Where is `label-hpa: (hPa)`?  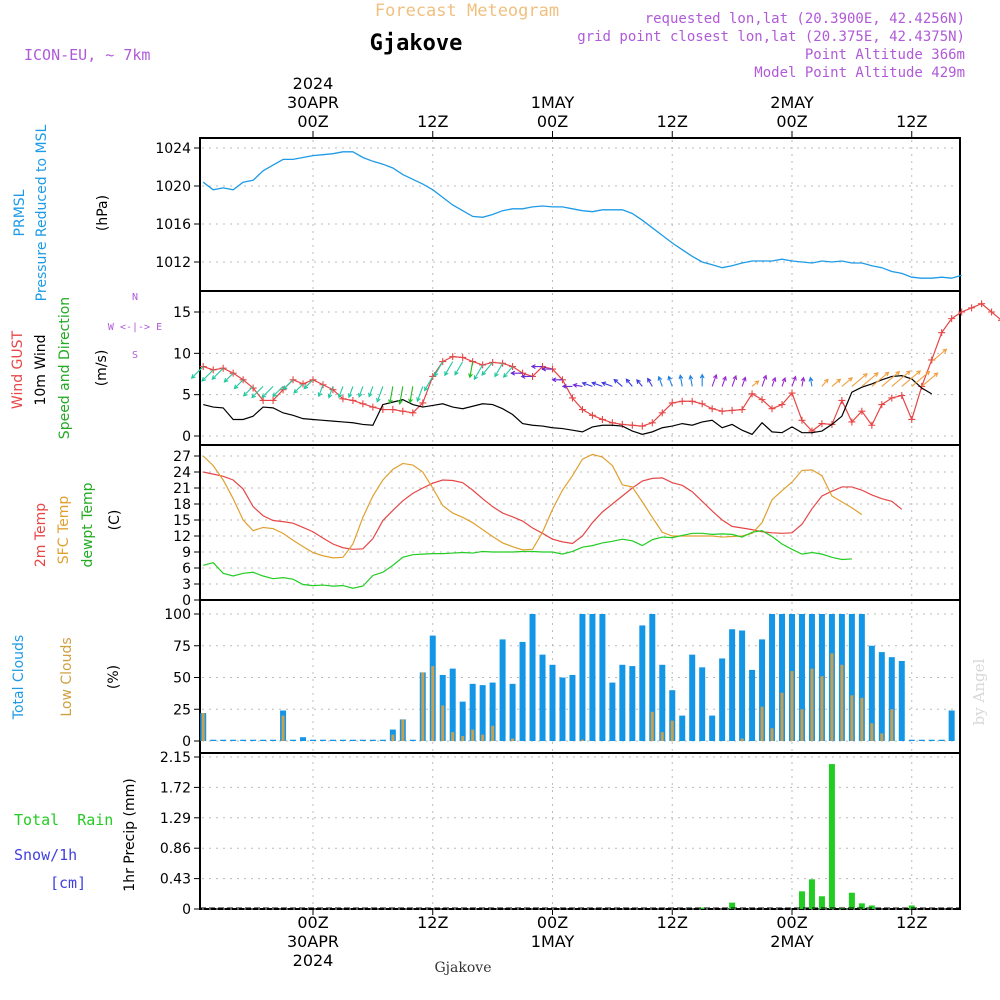
label-hpa: (hPa) is located at coordinates (103, 213).